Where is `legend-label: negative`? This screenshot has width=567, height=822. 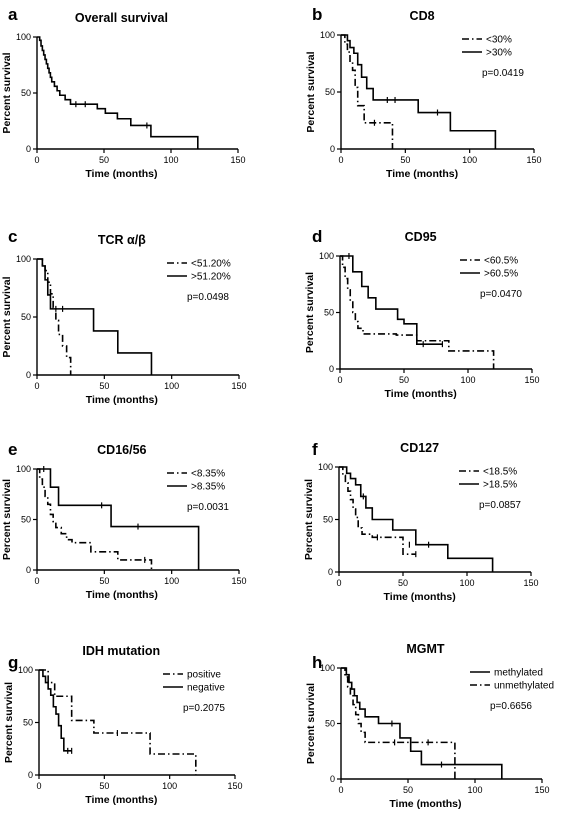
legend-label: negative is located at coordinates (206, 688).